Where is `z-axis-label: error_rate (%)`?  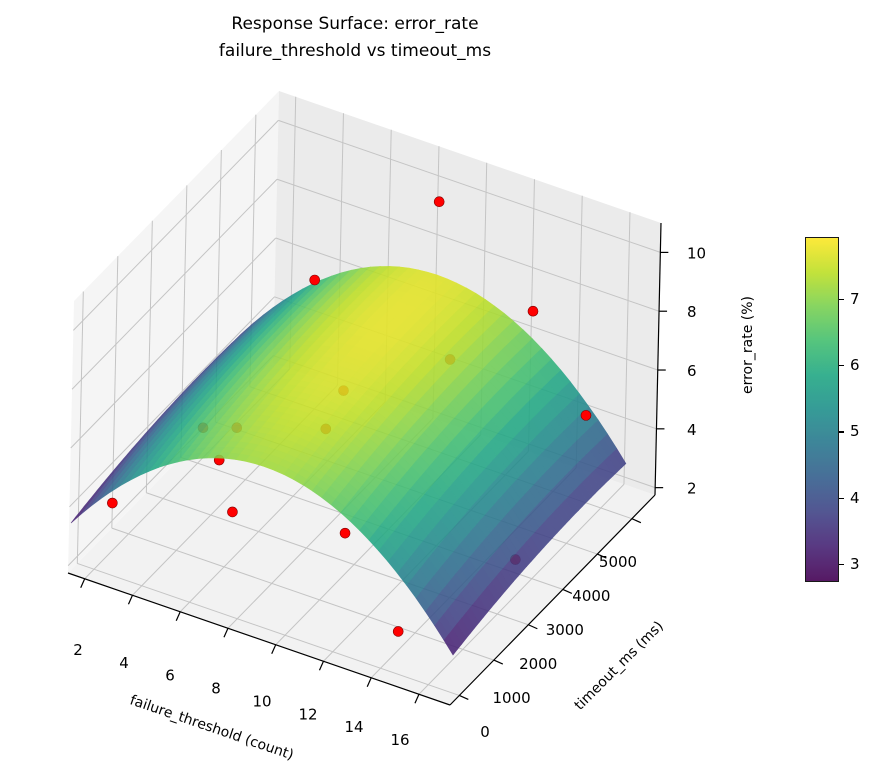
z-axis-label: error_rate (%) is located at coordinates (748, 345).